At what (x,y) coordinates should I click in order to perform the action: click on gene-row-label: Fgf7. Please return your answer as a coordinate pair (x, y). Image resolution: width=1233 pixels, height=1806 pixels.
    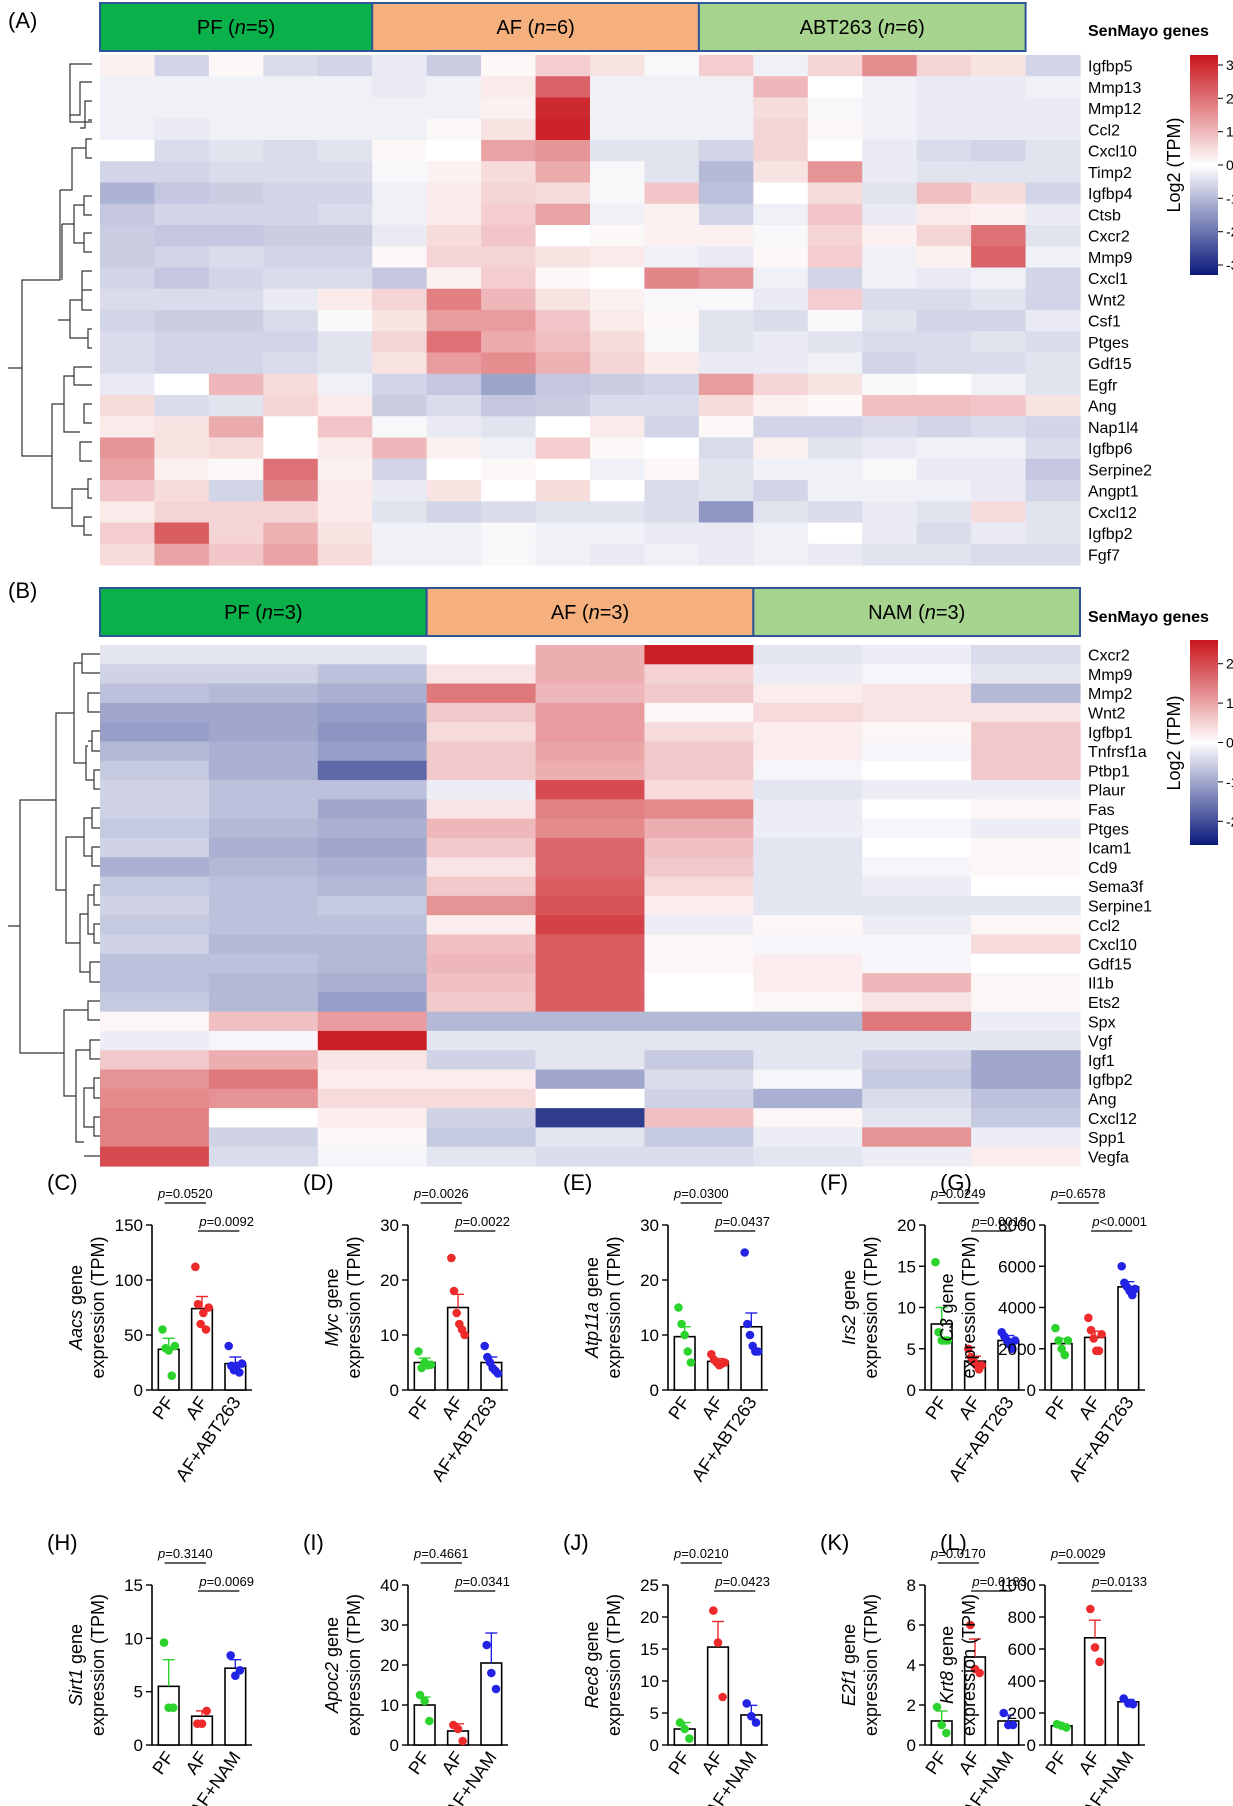
    Looking at the image, I should click on (1104, 555).